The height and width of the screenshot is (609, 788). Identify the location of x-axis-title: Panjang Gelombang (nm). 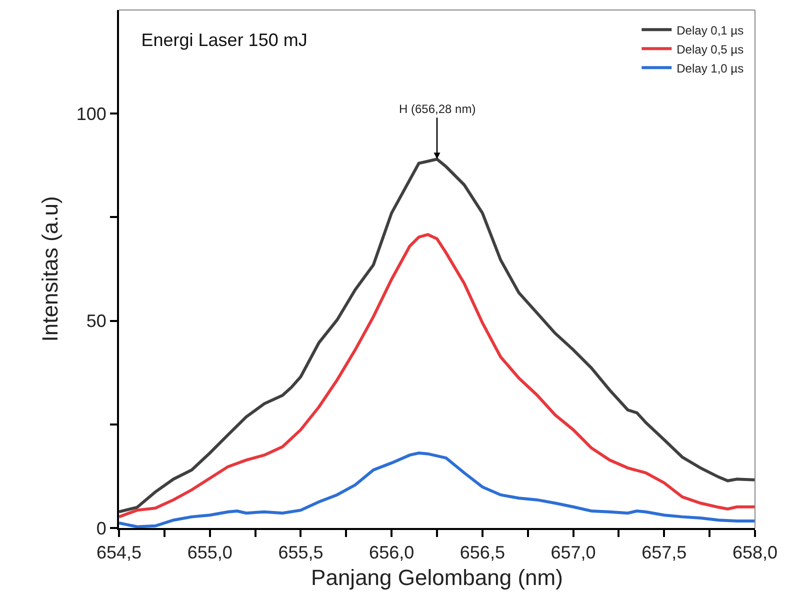
(437, 577).